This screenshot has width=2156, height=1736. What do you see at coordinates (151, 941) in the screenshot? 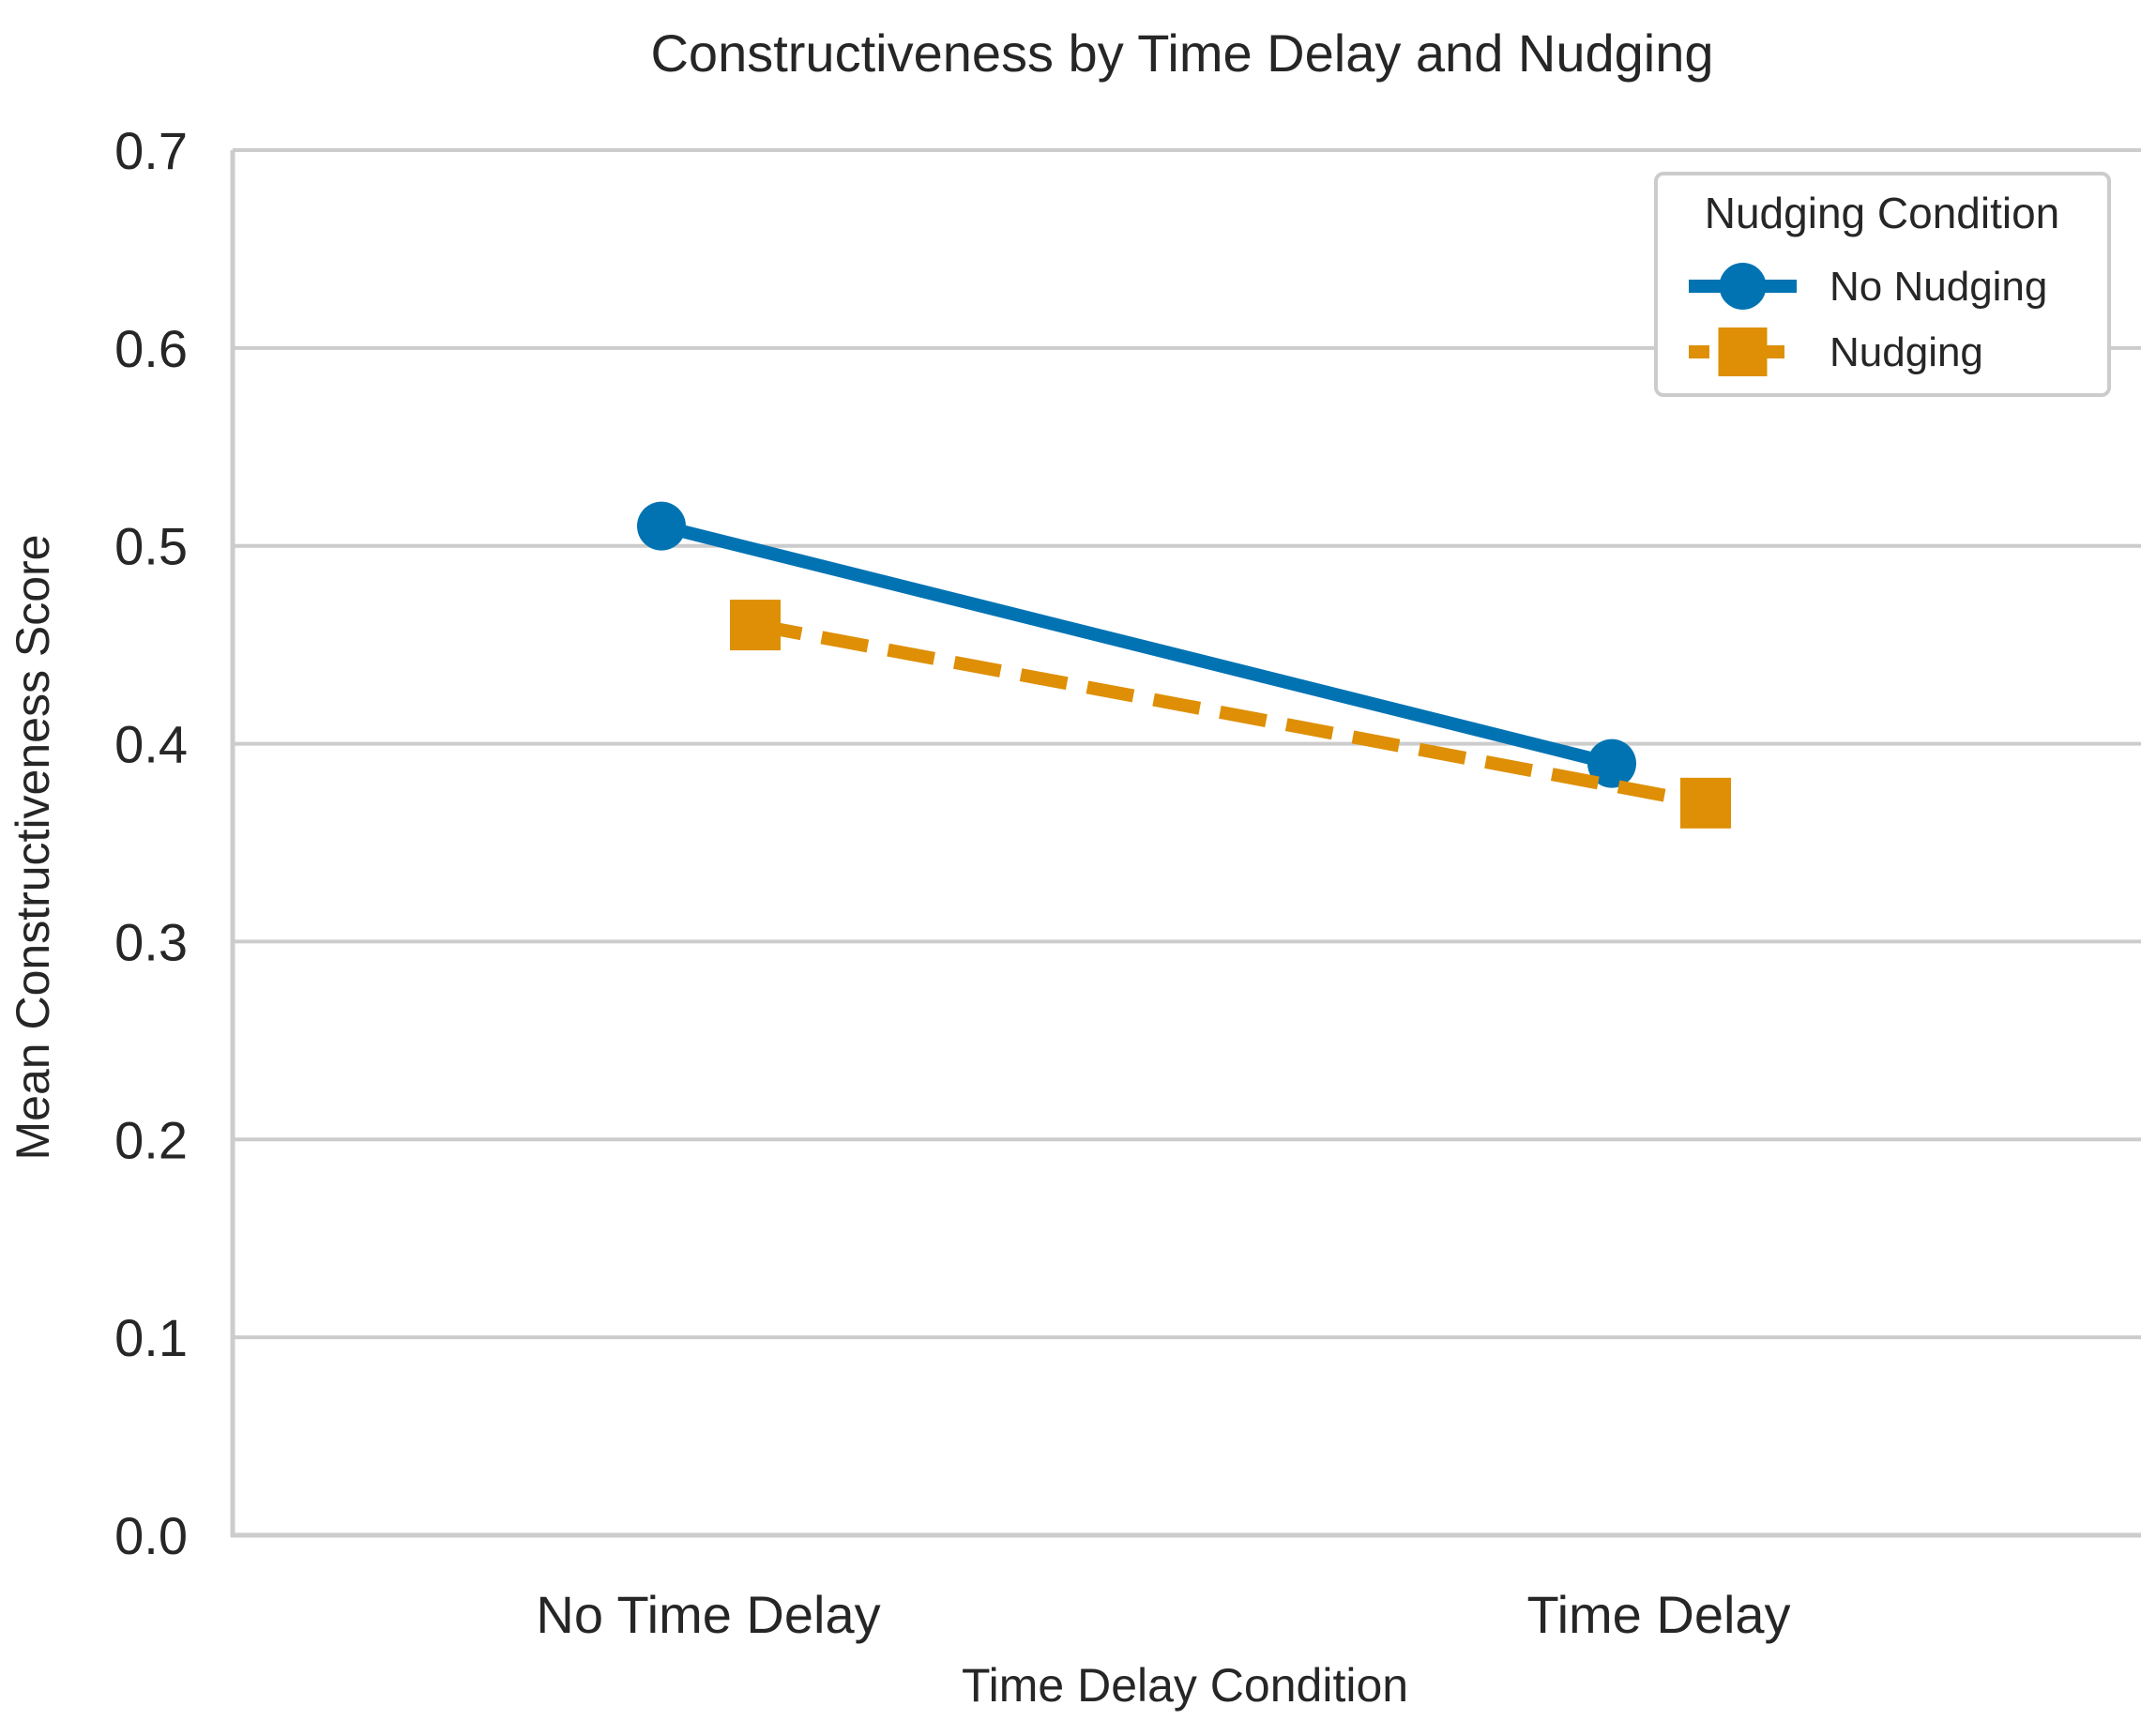
I see `y-tick-label: 0.3` at bounding box center [151, 941].